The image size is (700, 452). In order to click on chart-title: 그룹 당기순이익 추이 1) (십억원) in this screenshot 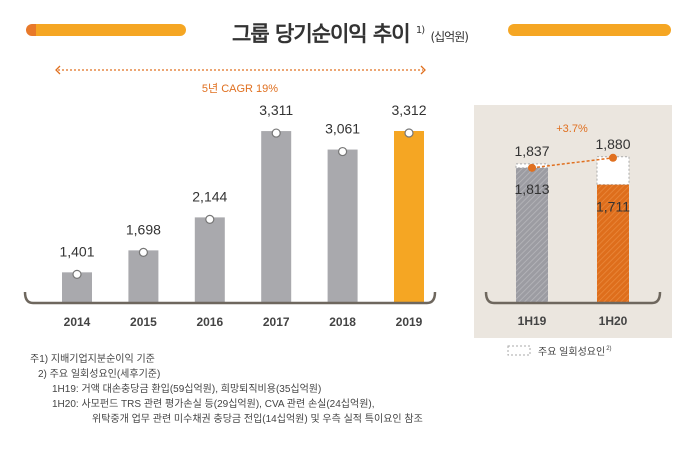, I will do `click(350, 33)`.